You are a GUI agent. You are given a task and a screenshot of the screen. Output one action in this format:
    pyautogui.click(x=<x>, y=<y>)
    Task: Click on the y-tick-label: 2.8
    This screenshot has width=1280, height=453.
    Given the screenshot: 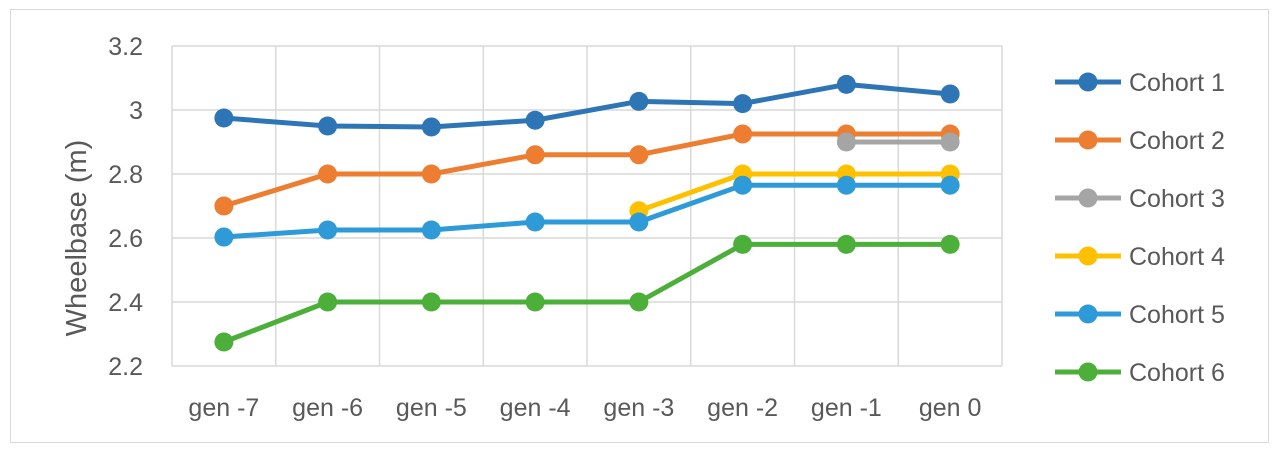 What is the action you would take?
    pyautogui.click(x=125, y=175)
    